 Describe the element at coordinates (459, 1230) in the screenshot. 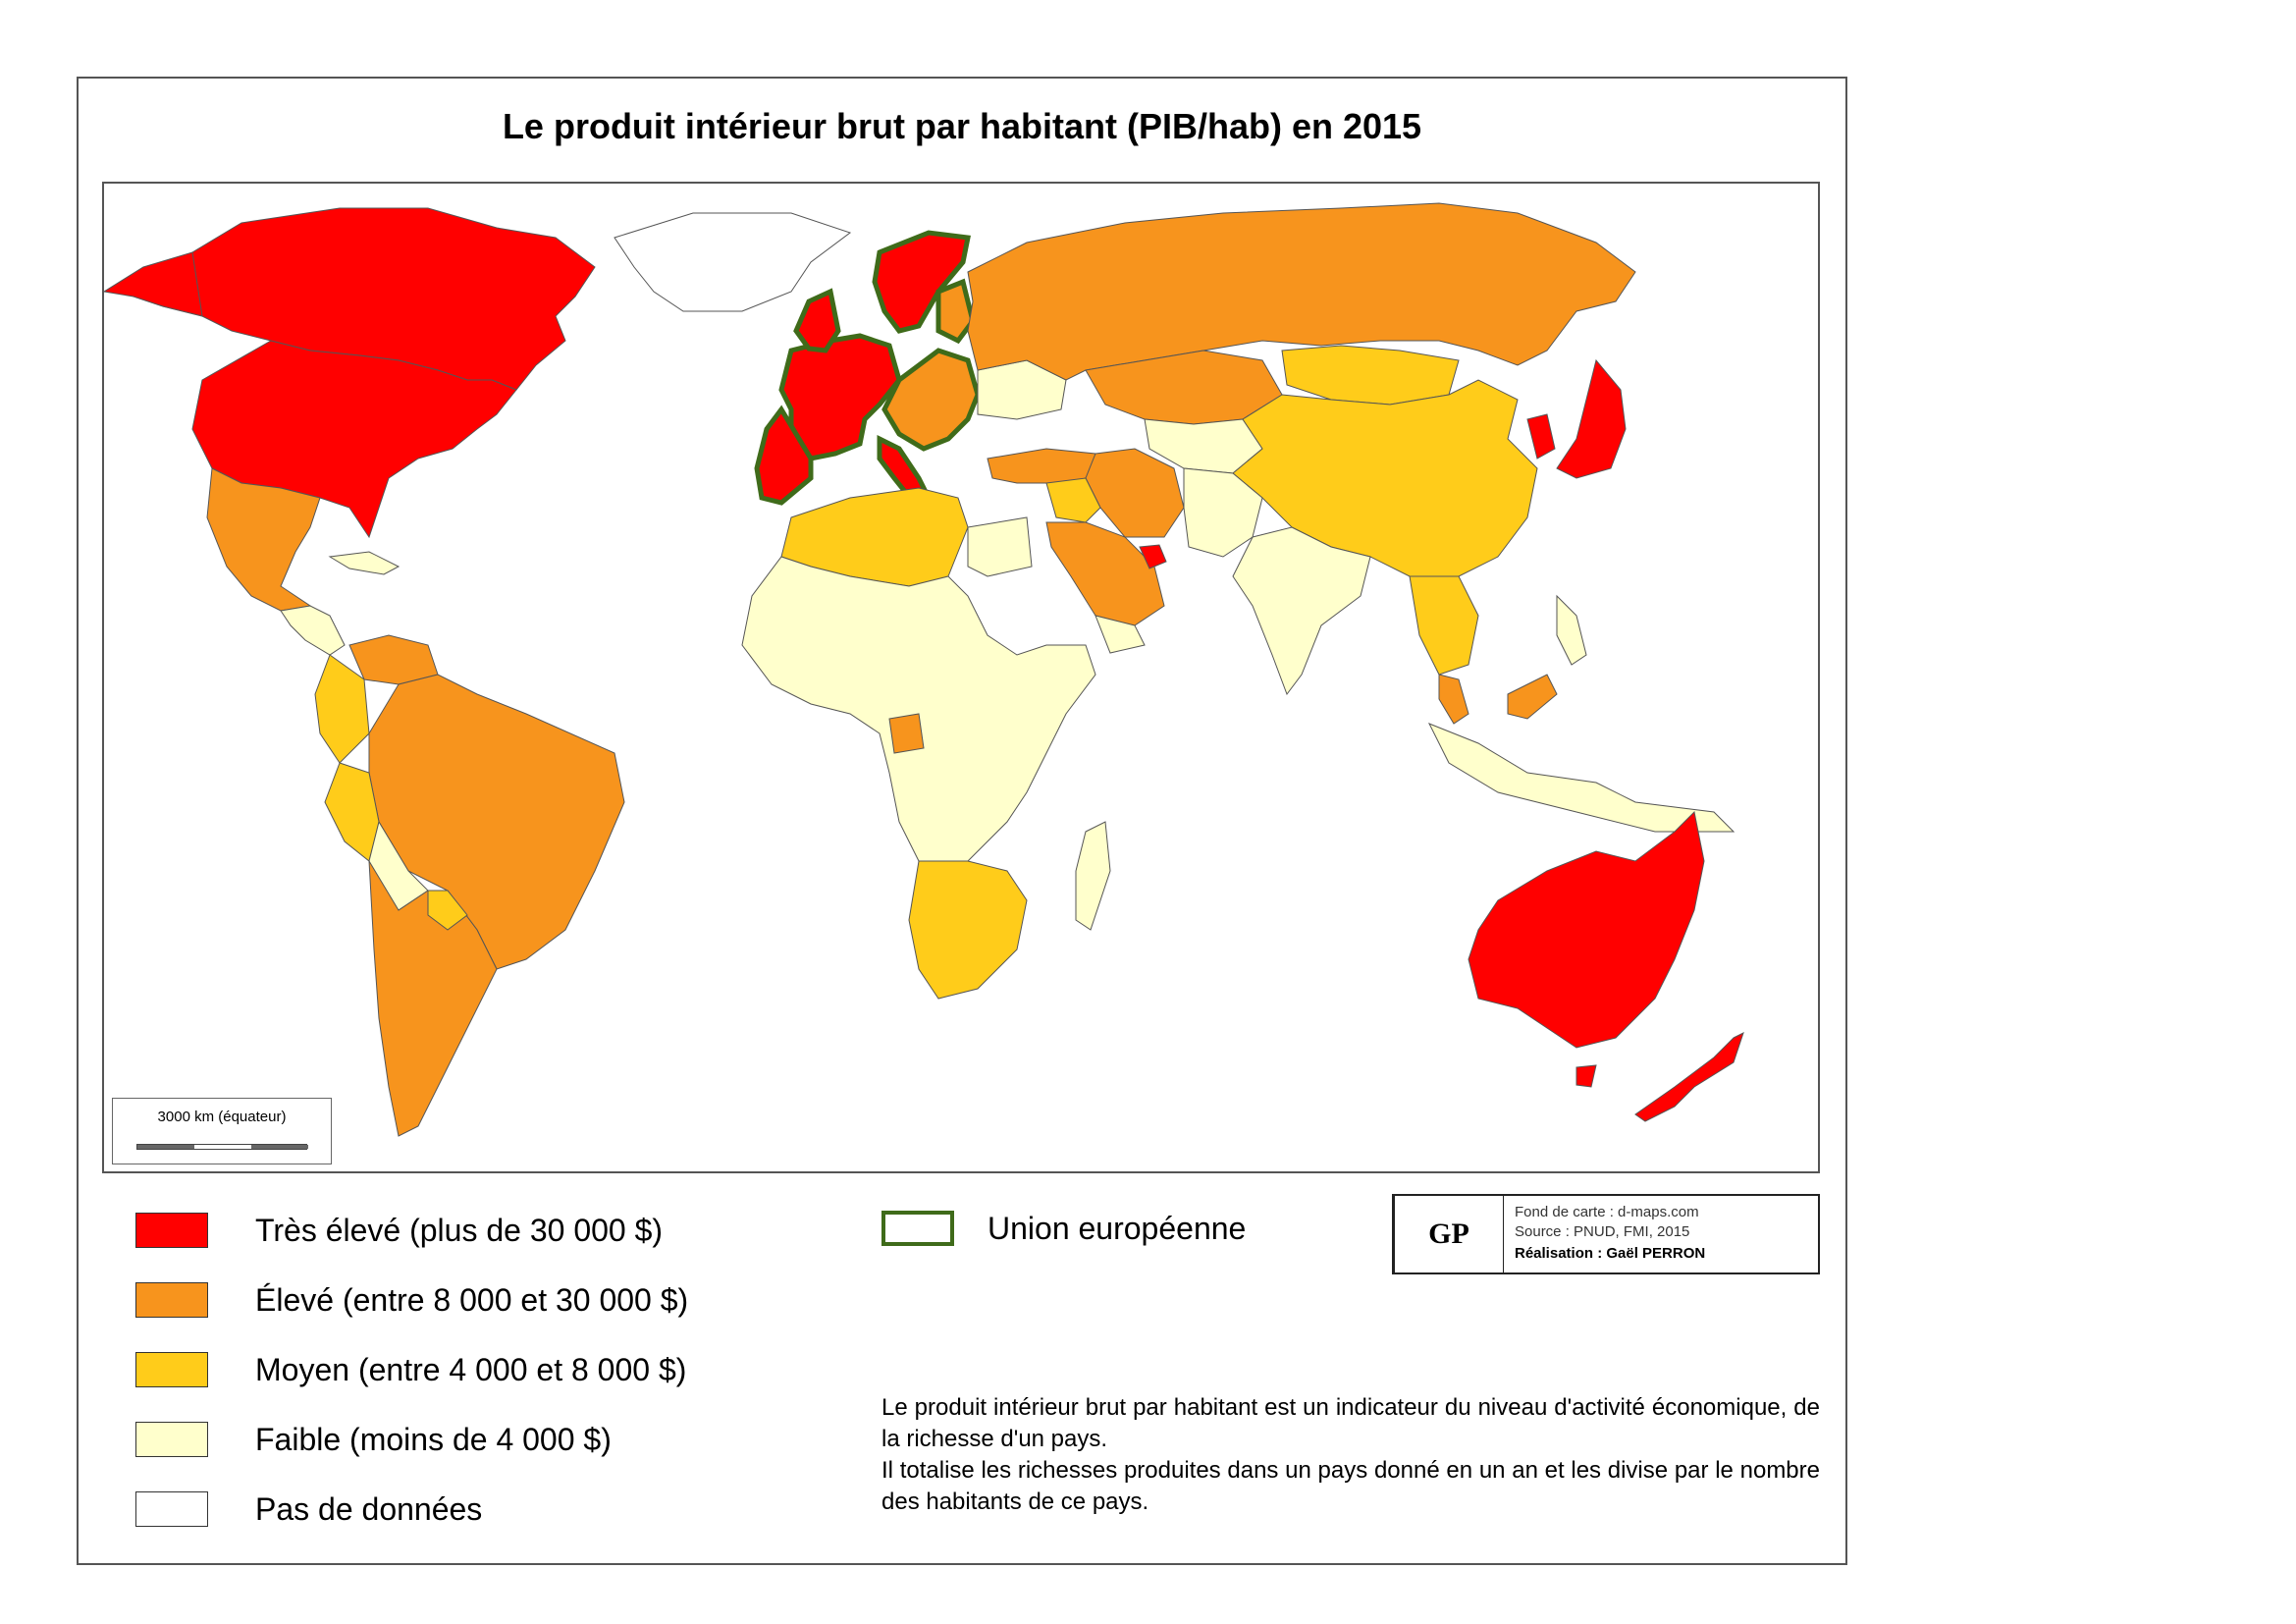

I see `legend-label: Très élevé (plus de 30 000 $)` at that location.